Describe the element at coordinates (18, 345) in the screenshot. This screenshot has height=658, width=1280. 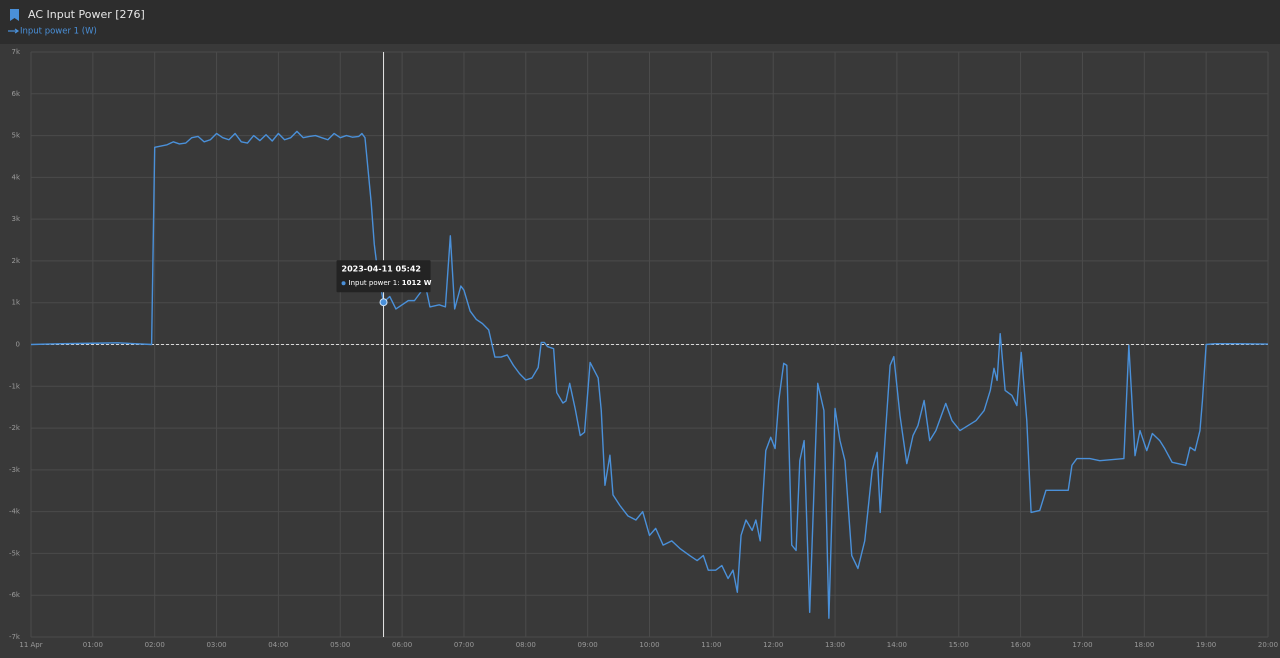
I see `y-tick-label: 0` at that location.